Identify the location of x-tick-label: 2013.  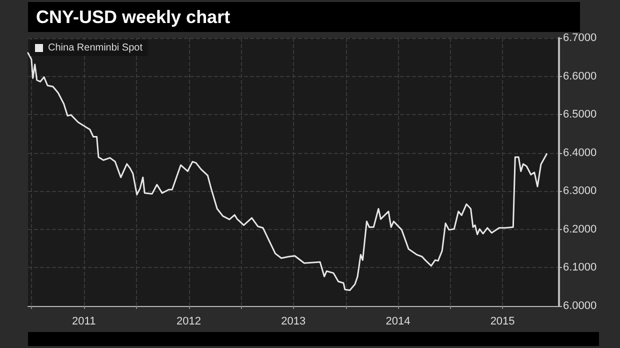
(293, 322).